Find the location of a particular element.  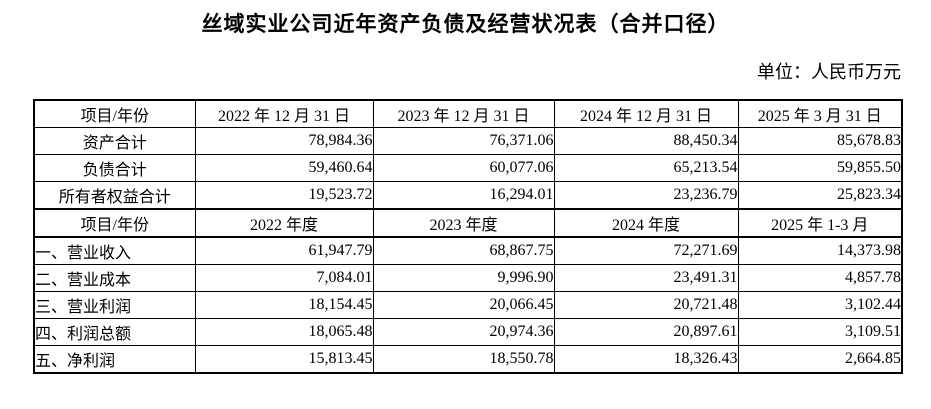

row-label: 负债合计 is located at coordinates (114, 168).